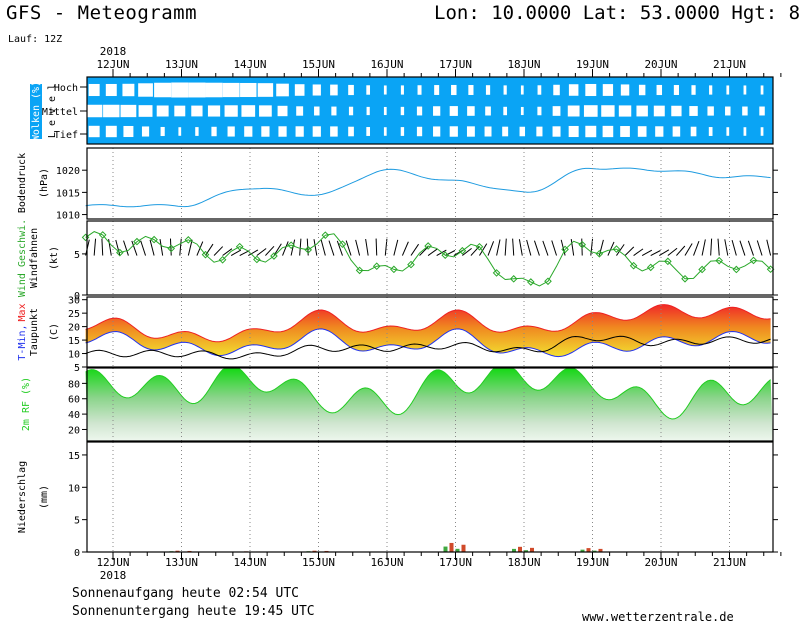 The image size is (800, 625). What do you see at coordinates (658, 617) in the screenshot?
I see `website-credit: www.wetterzentrale.de` at bounding box center [658, 617].